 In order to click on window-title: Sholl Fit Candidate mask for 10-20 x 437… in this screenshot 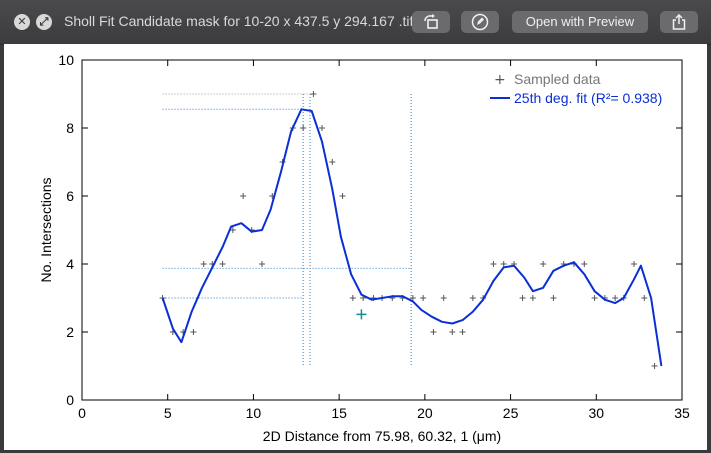, I will do `click(239, 21)`.